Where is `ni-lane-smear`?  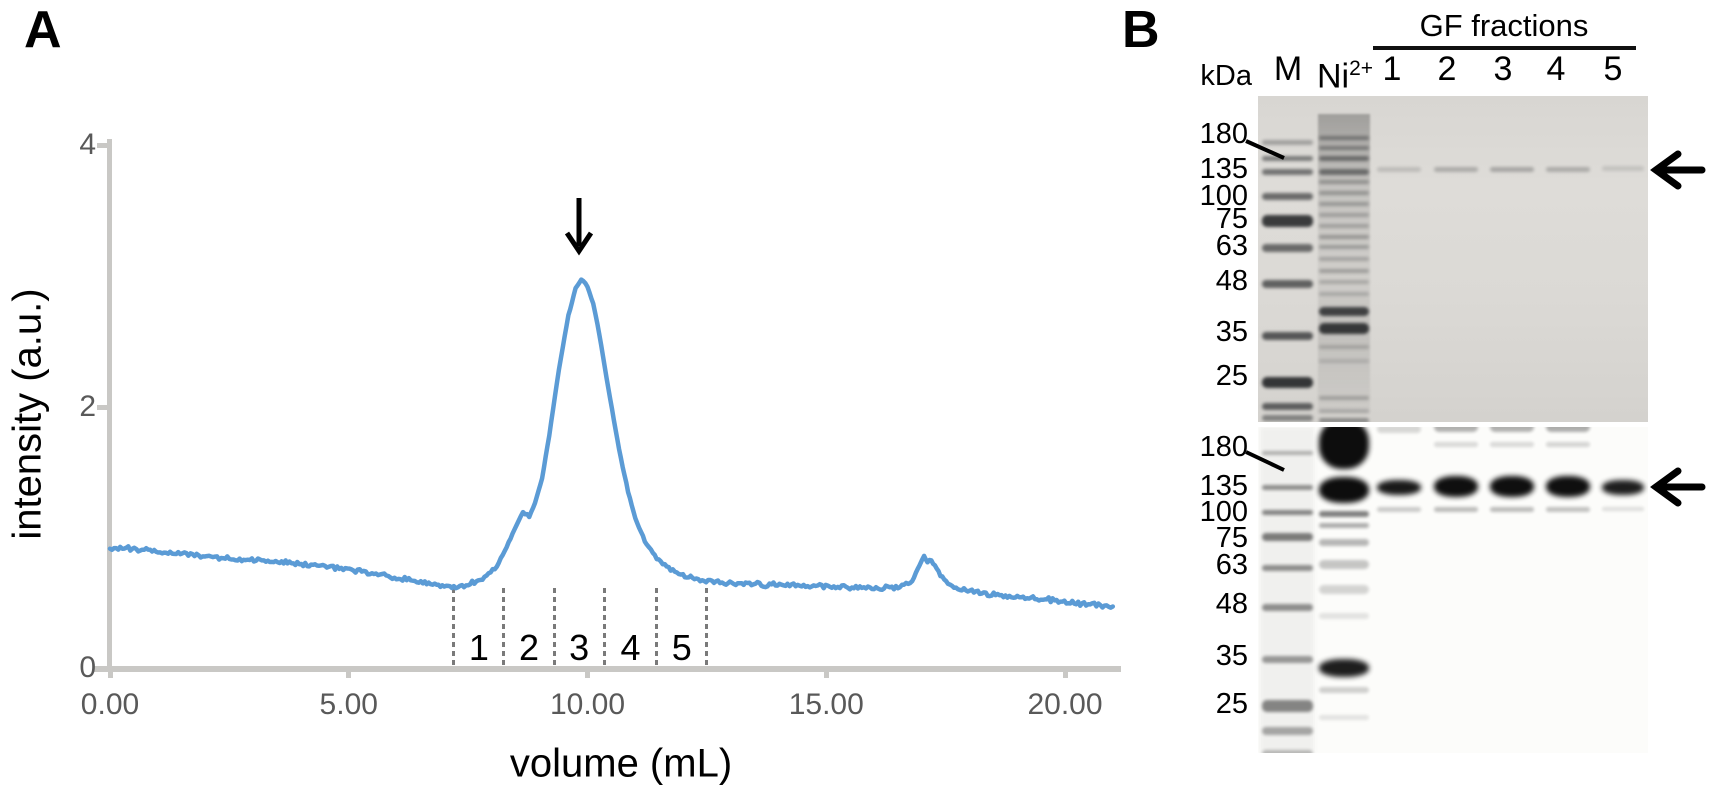 ni-lane-smear is located at coordinates (1344, 264).